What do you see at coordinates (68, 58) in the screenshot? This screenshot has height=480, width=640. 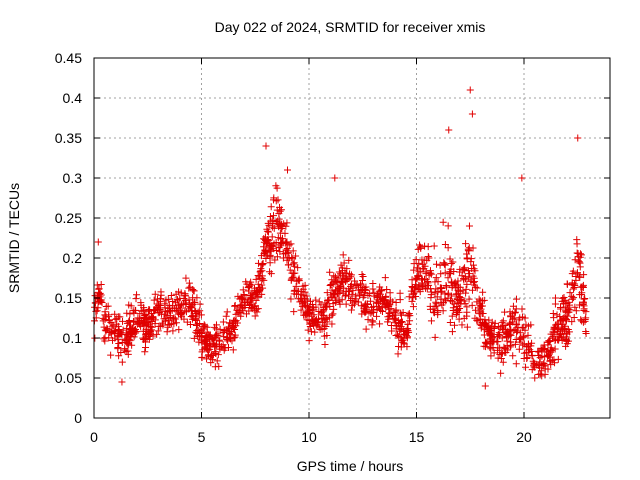 I see `y-tick-label: 0.45` at bounding box center [68, 58].